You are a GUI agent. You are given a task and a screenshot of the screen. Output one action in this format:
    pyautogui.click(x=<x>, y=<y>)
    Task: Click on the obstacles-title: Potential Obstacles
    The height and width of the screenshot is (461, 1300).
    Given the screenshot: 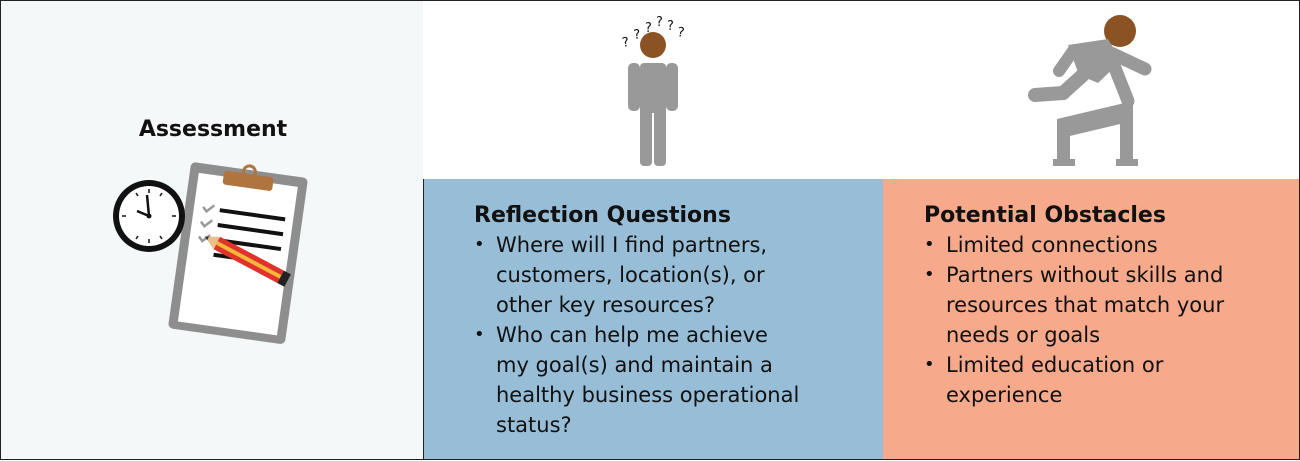 What is the action you would take?
    pyautogui.click(x=1045, y=215)
    